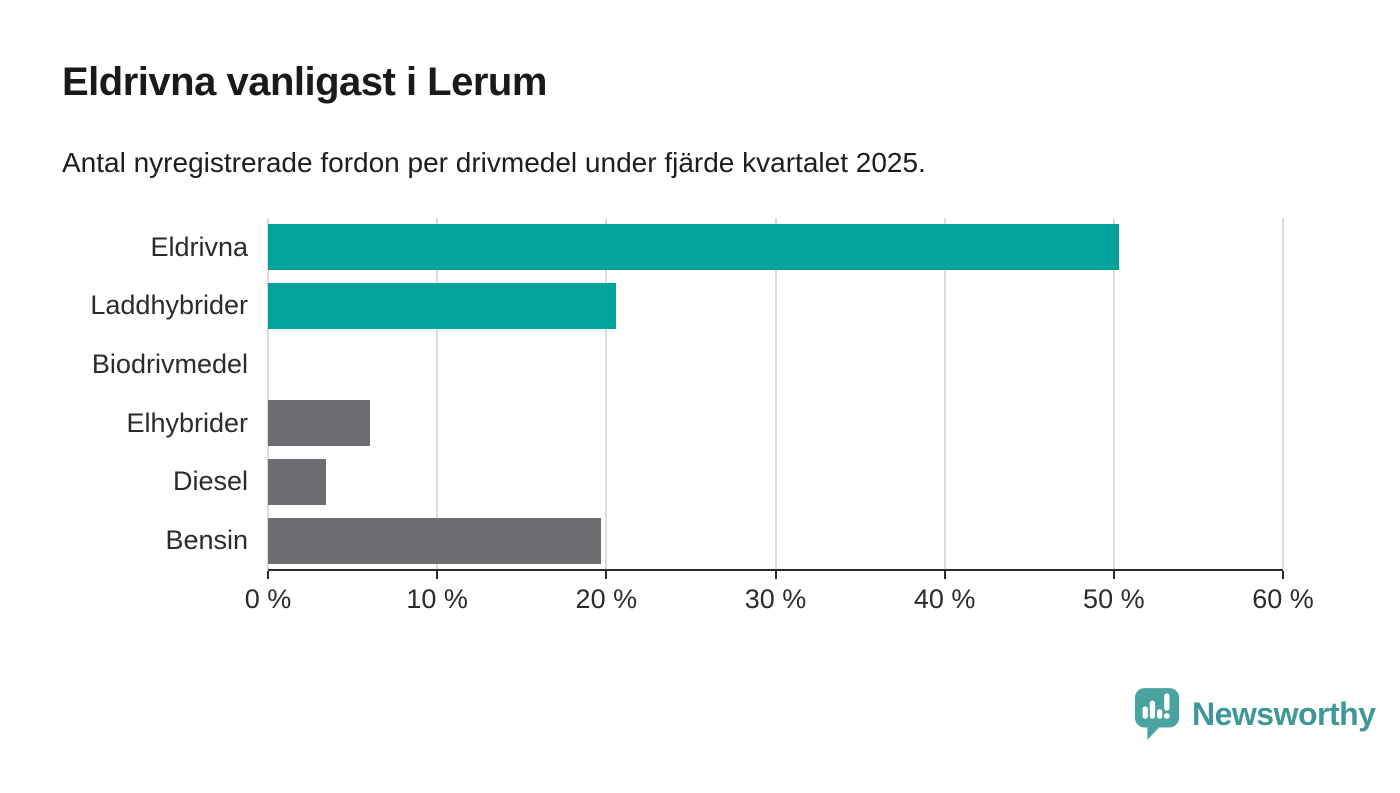 The image size is (1400, 793). I want to click on x-tick-label: 60 %, so click(1283, 599).